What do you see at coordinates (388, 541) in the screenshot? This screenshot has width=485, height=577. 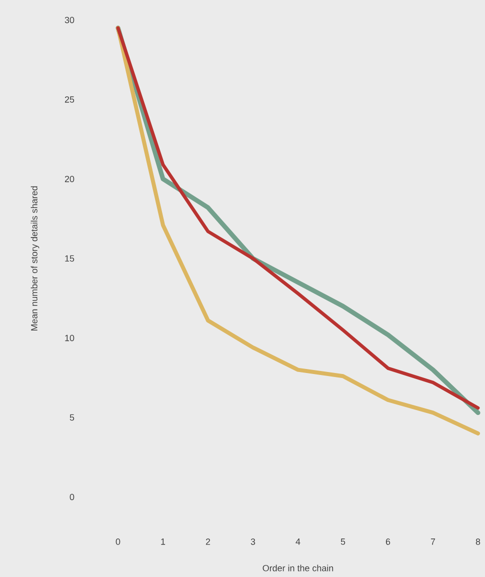 I see `x-tick-label: 6` at bounding box center [388, 541].